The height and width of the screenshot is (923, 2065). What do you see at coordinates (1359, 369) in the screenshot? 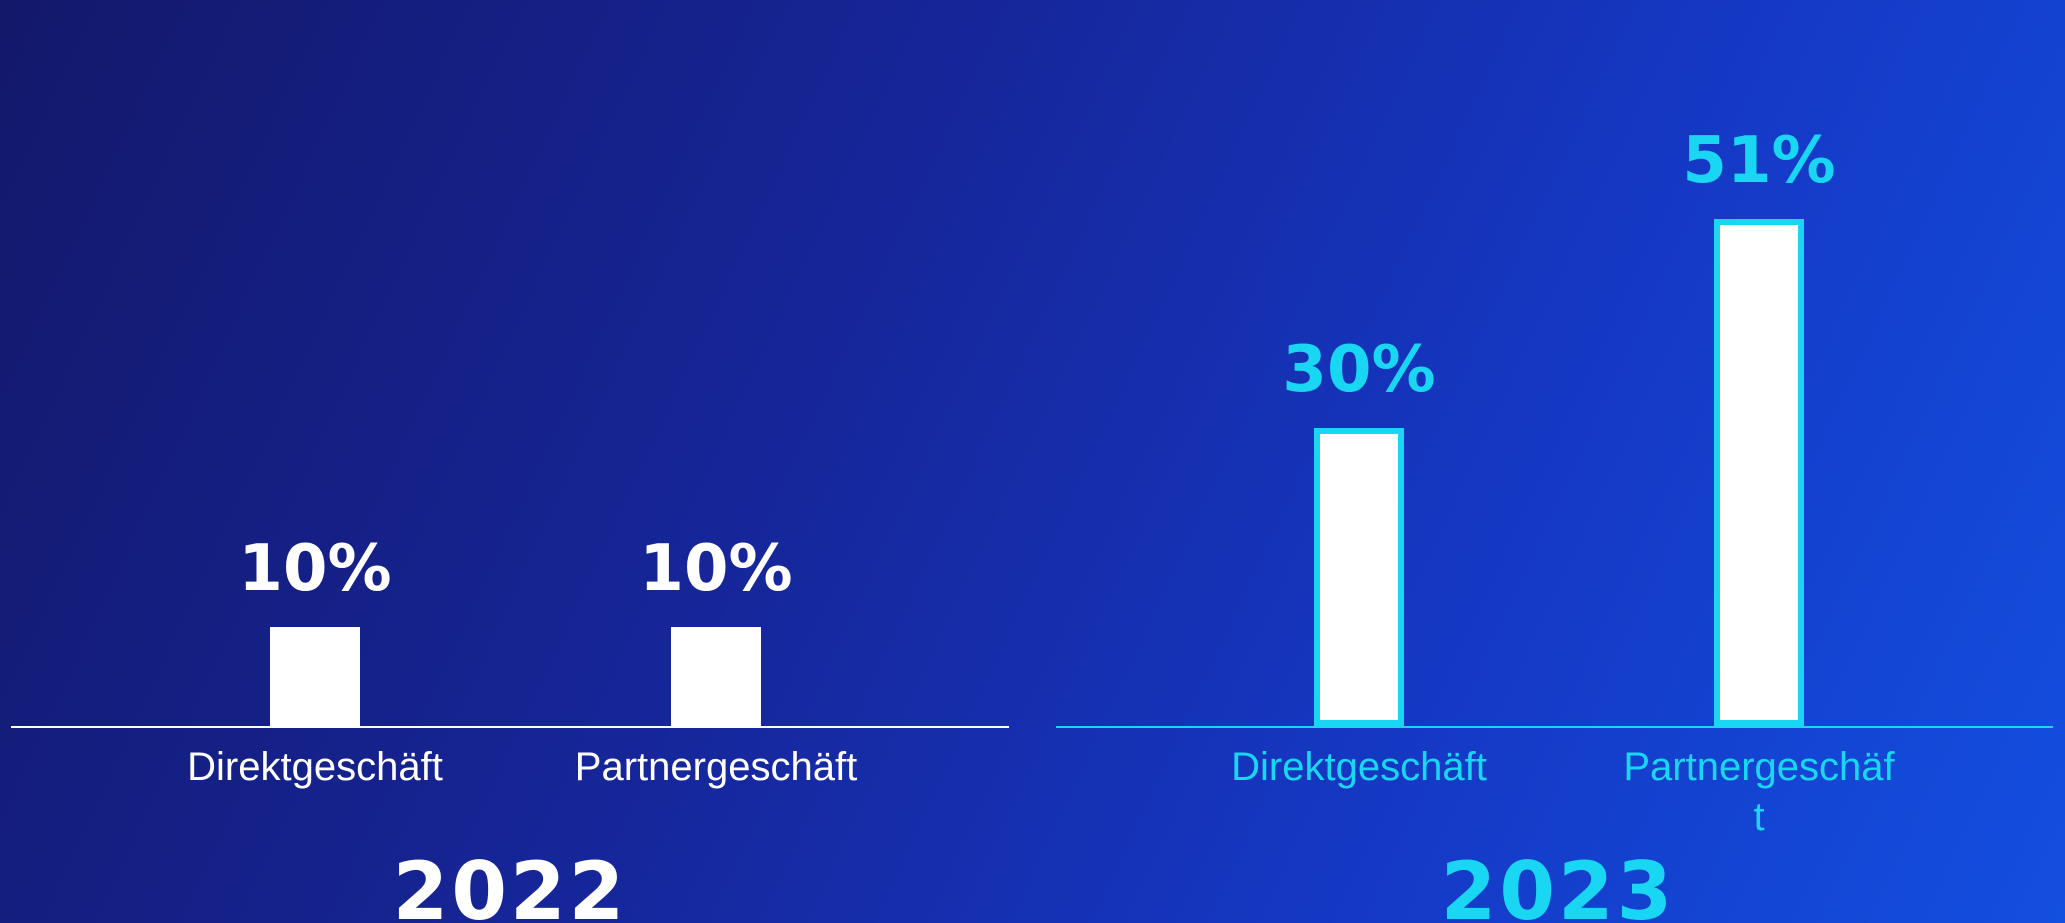
I see `value-label: 30%` at bounding box center [1359, 369].